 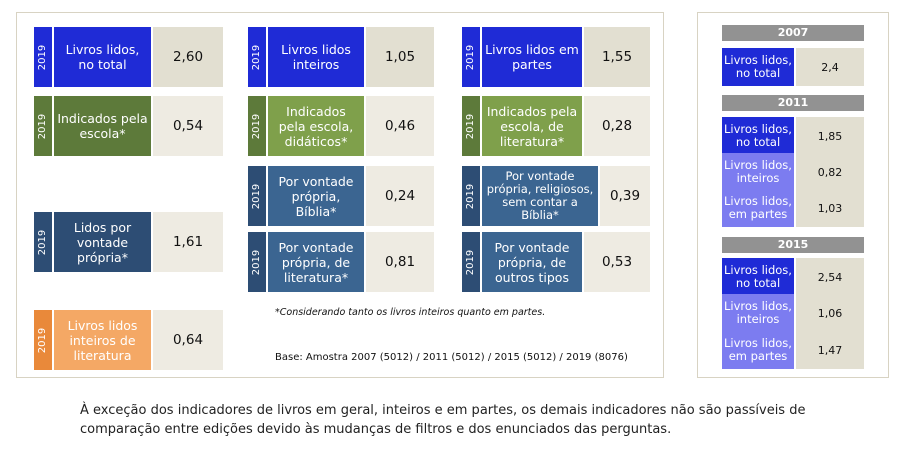 I want to click on card-value: 0,39, so click(x=625, y=196).